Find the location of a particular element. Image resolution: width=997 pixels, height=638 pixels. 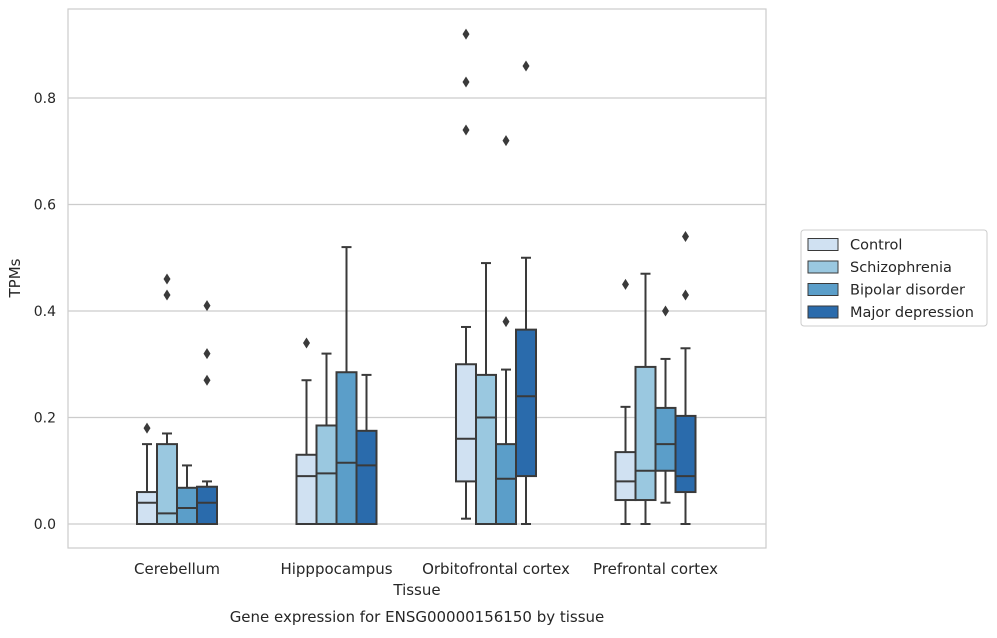

y-tick-labels: 0.0 0.2 0.4 0.6 0.8 is located at coordinates (45, 312).